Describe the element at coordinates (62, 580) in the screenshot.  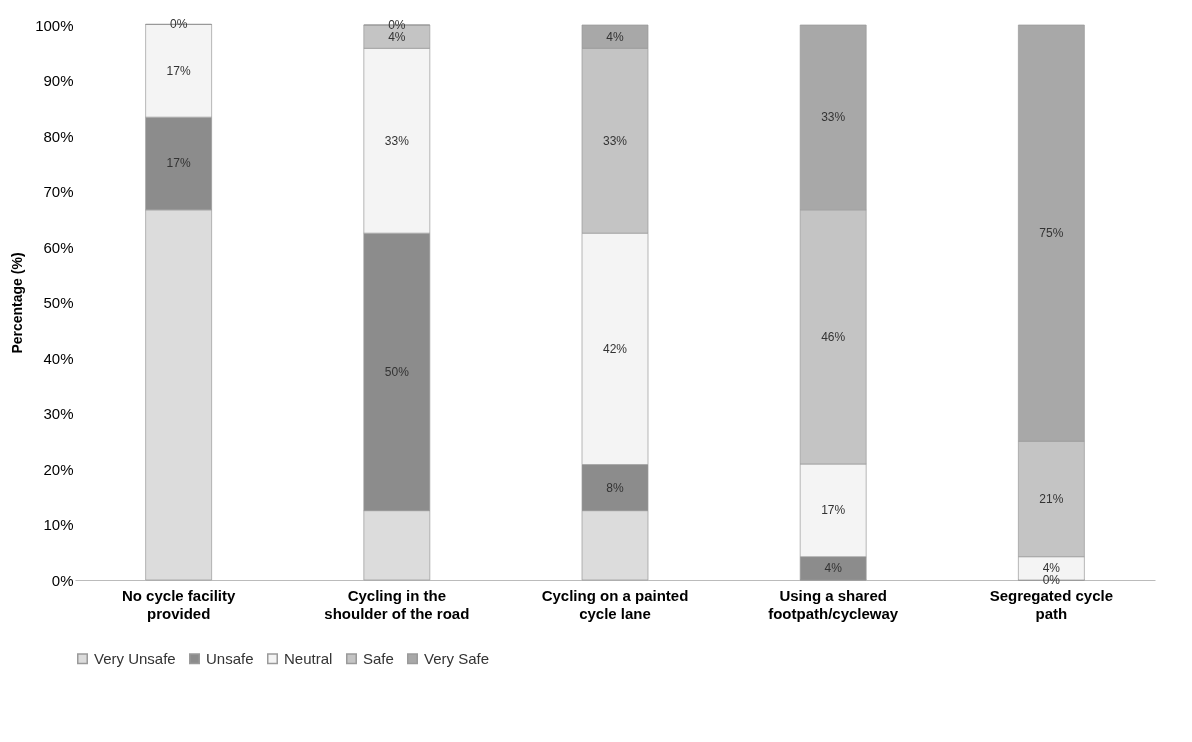
I see `y-tick-label: 0%` at that location.